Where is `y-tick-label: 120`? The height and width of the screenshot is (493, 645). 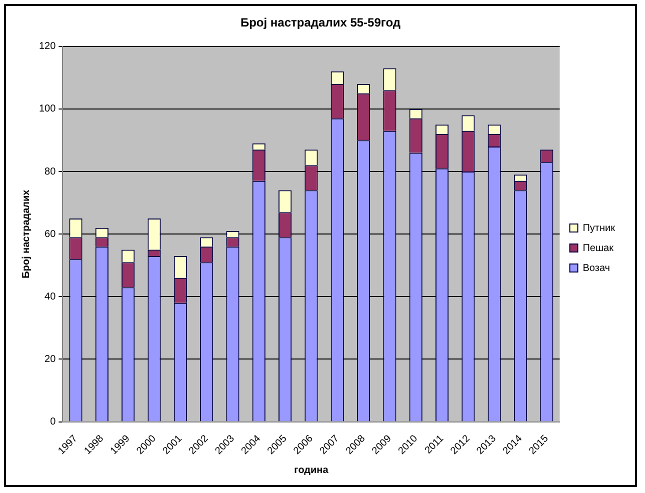 y-tick-label: 120 is located at coordinates (47, 46).